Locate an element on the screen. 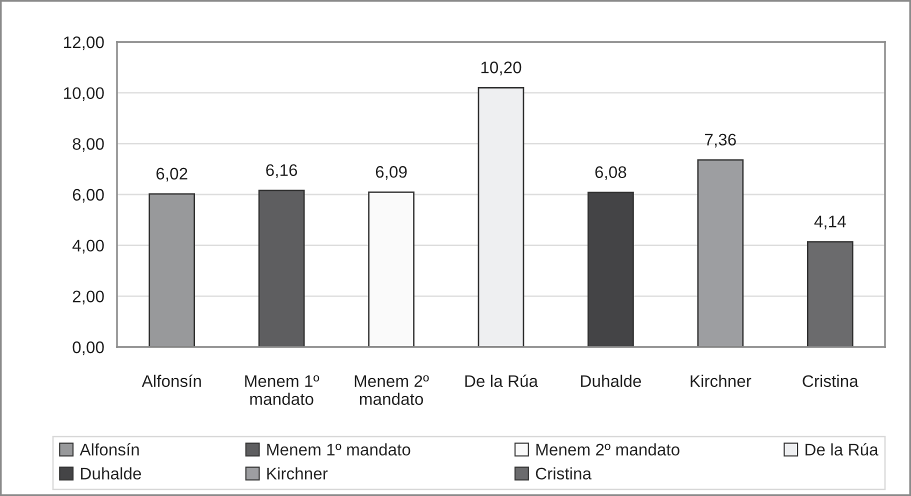  data-label: 7,36 is located at coordinates (720, 141).